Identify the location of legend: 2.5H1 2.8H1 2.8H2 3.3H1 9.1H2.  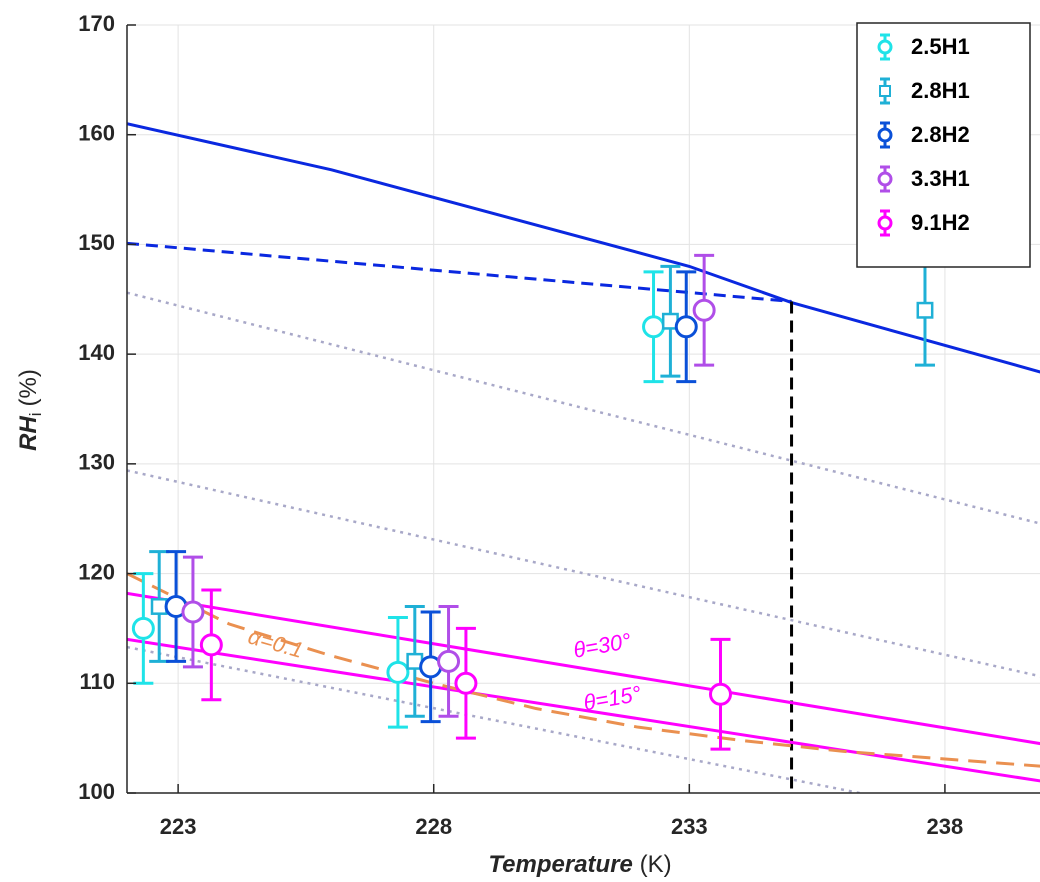
(943, 145).